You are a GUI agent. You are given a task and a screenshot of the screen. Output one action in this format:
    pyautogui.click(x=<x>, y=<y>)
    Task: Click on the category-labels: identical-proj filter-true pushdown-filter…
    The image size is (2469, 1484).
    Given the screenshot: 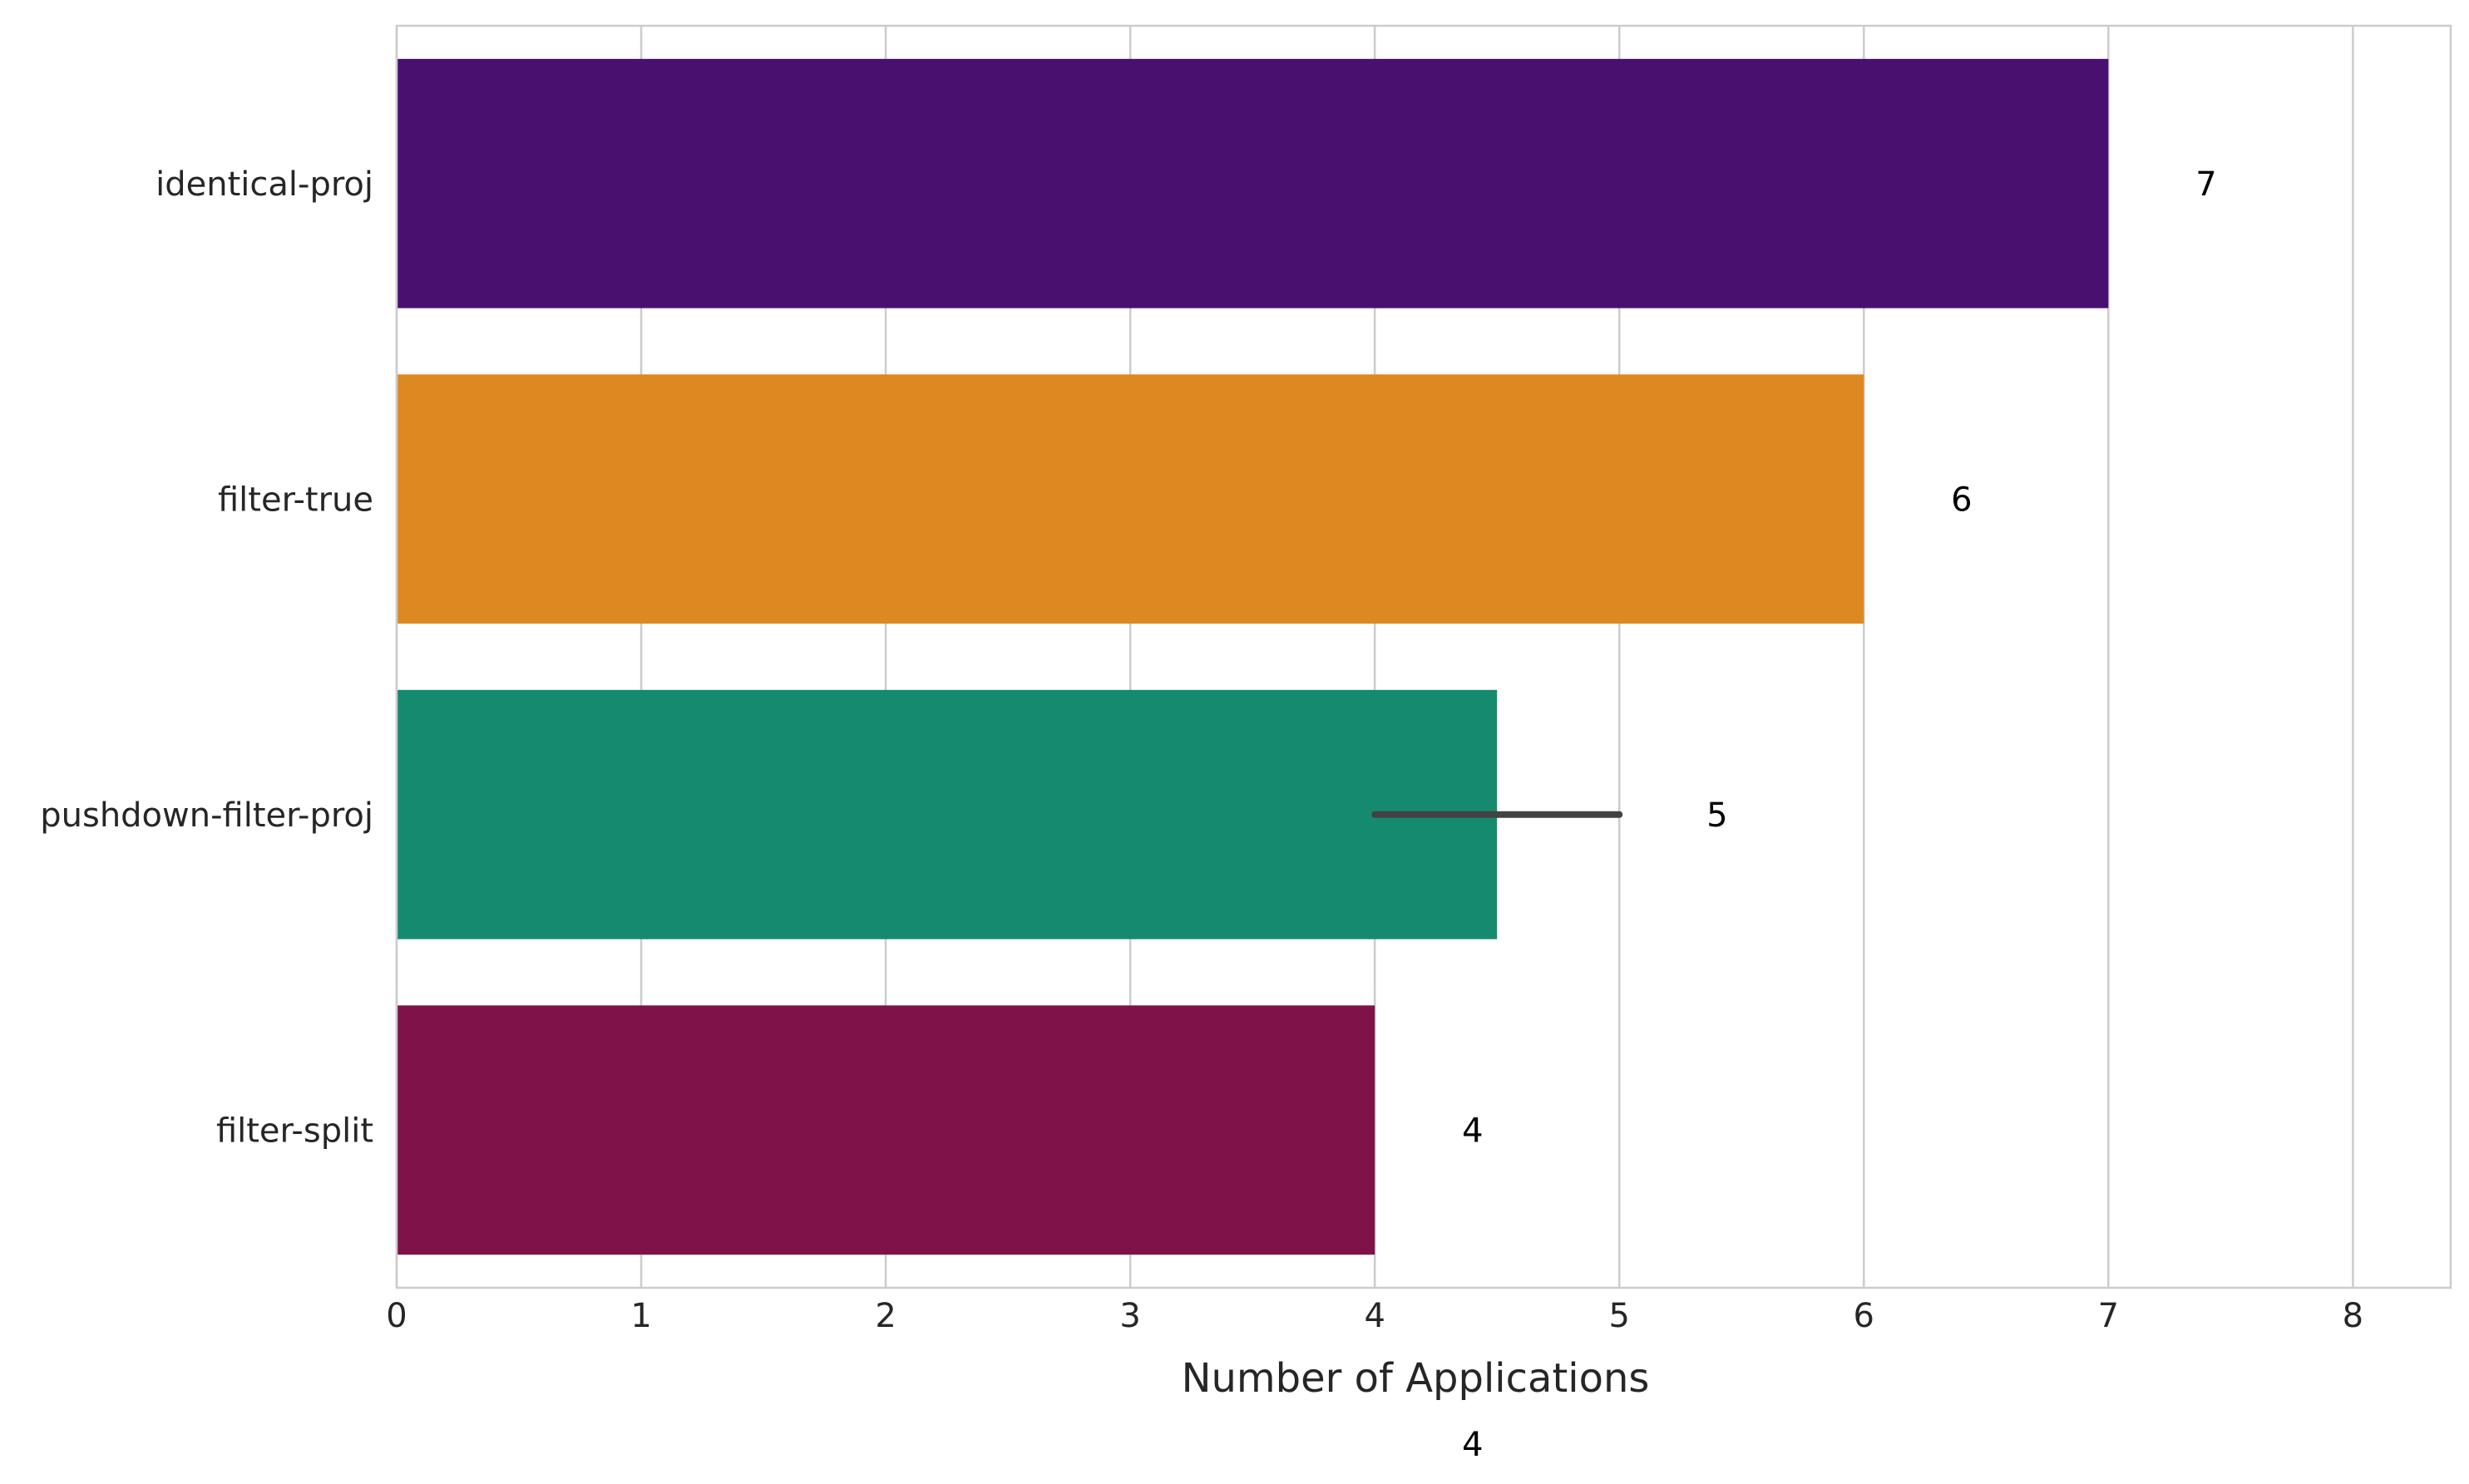 What is the action you would take?
    pyautogui.click(x=206, y=658)
    